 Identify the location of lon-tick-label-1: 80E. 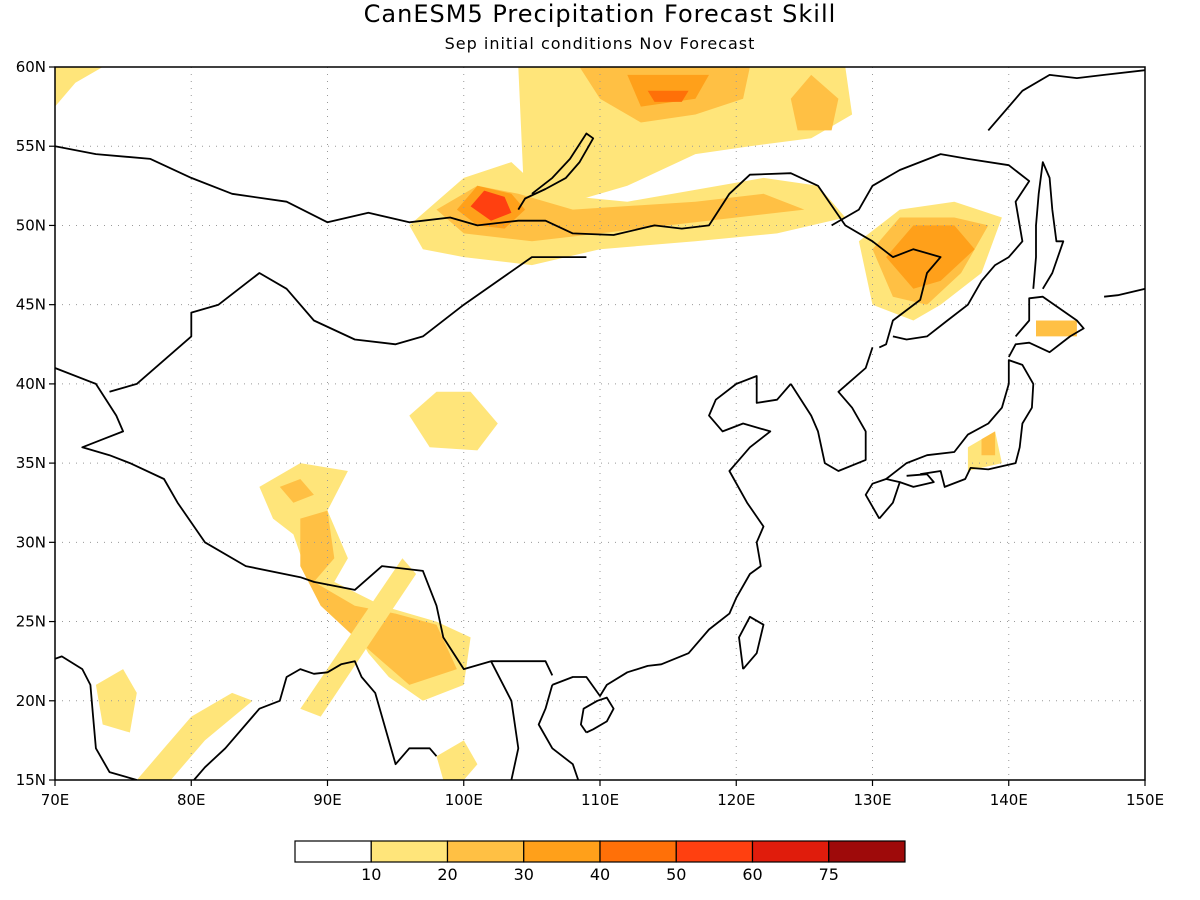
(191, 800).